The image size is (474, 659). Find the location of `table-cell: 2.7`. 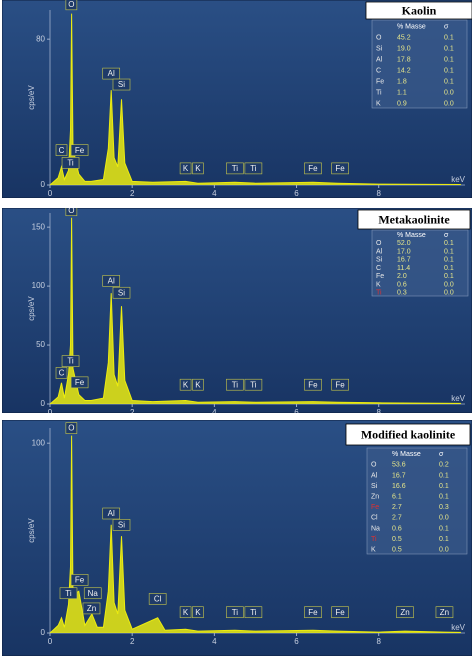

table-cell: 2.7 is located at coordinates (397, 507).